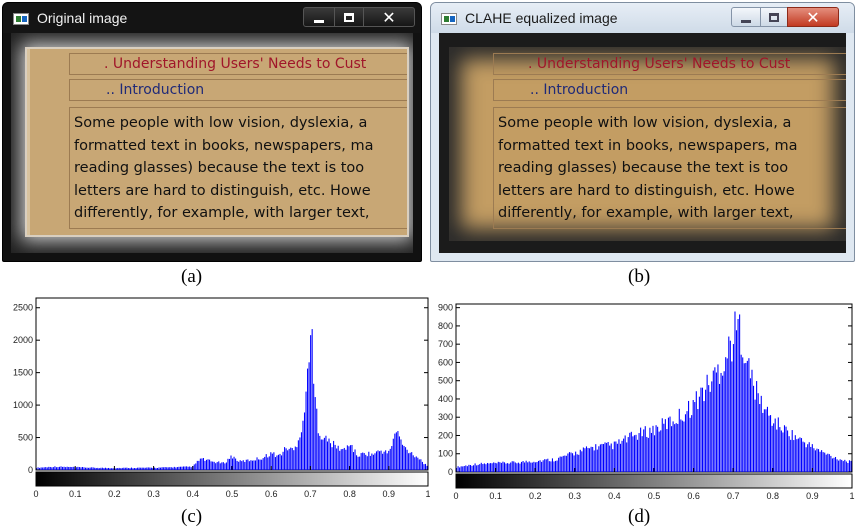 The image size is (857, 530). I want to click on clahe-image-titlebar: CLAHE equalized image ✕, so click(642, 18).